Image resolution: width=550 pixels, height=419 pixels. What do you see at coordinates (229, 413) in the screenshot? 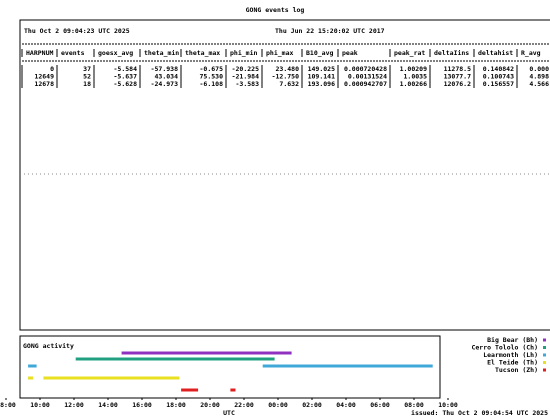
I see `x-axis-label: UTC` at bounding box center [229, 413].